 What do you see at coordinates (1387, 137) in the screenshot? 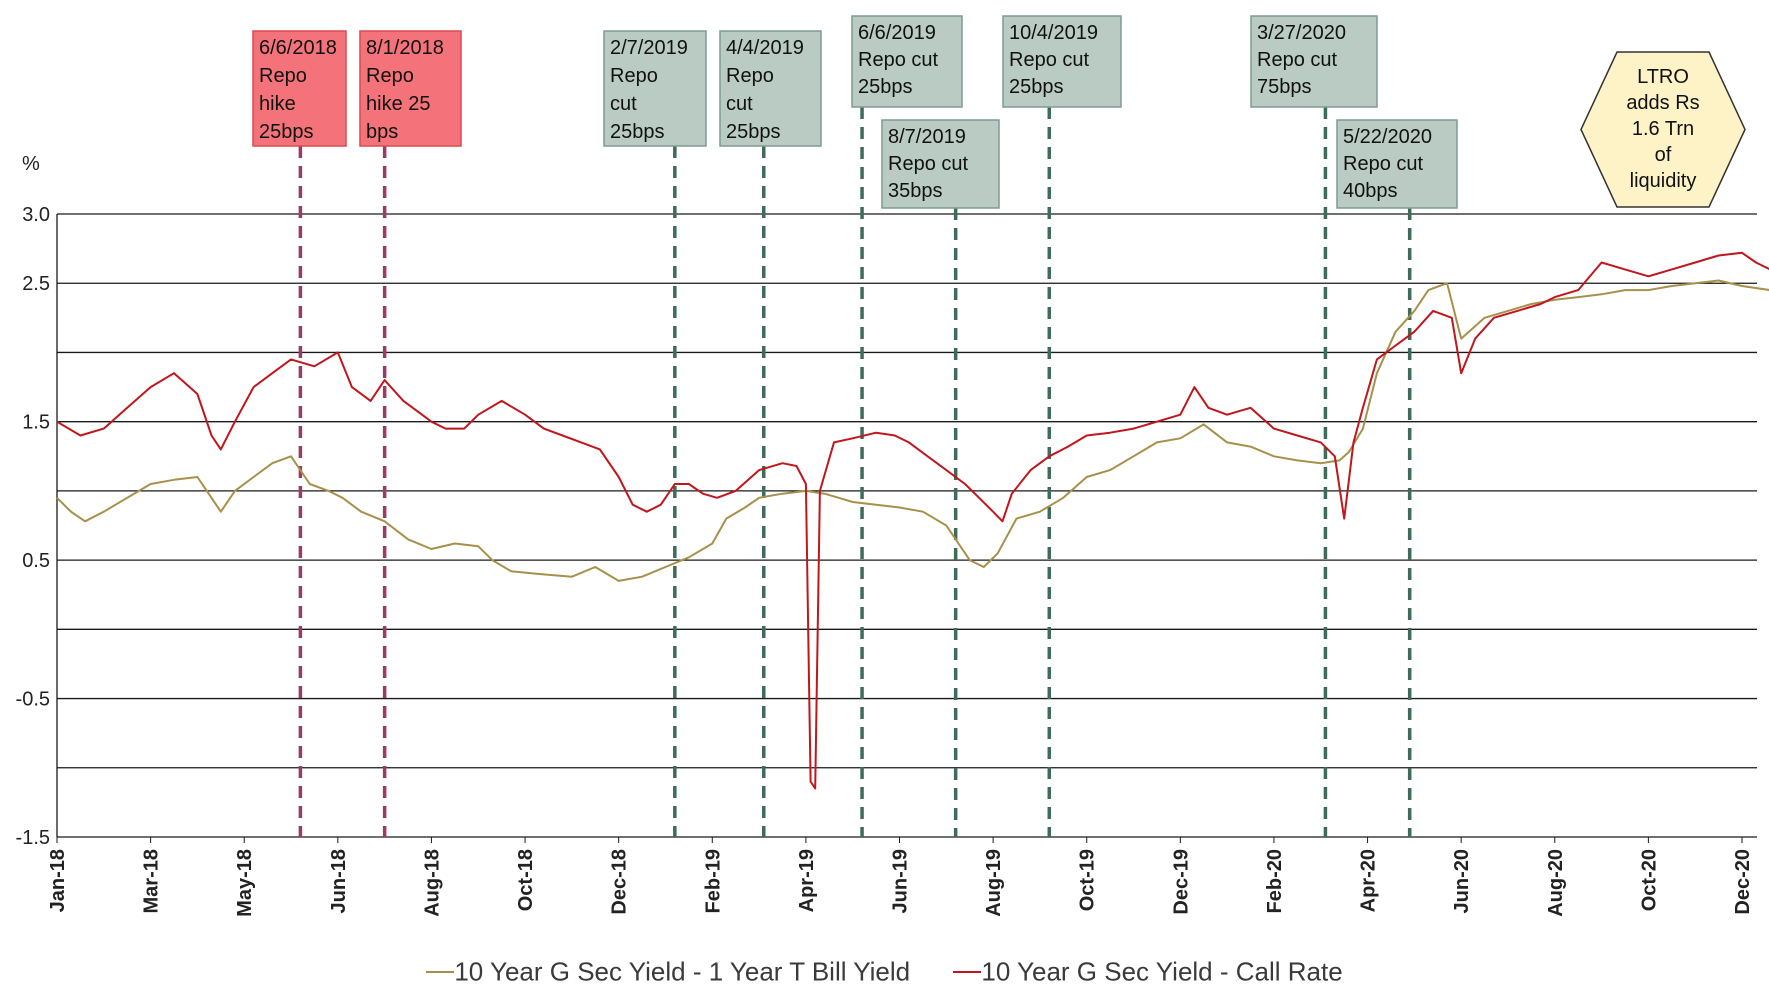
I see `event-label-text: 5/22/2020` at bounding box center [1387, 137].